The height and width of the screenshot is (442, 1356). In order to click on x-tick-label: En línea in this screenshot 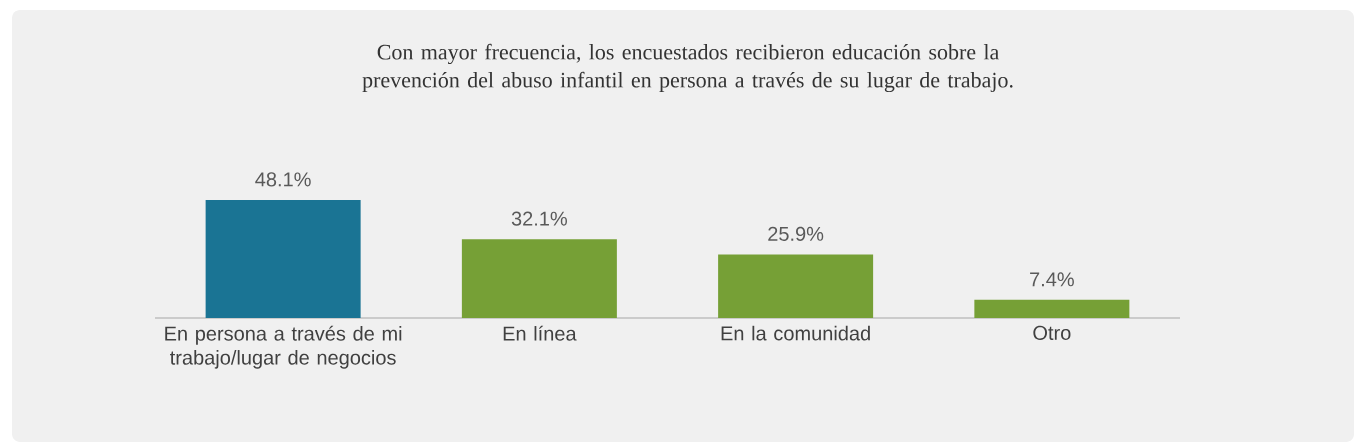, I will do `click(540, 333)`.